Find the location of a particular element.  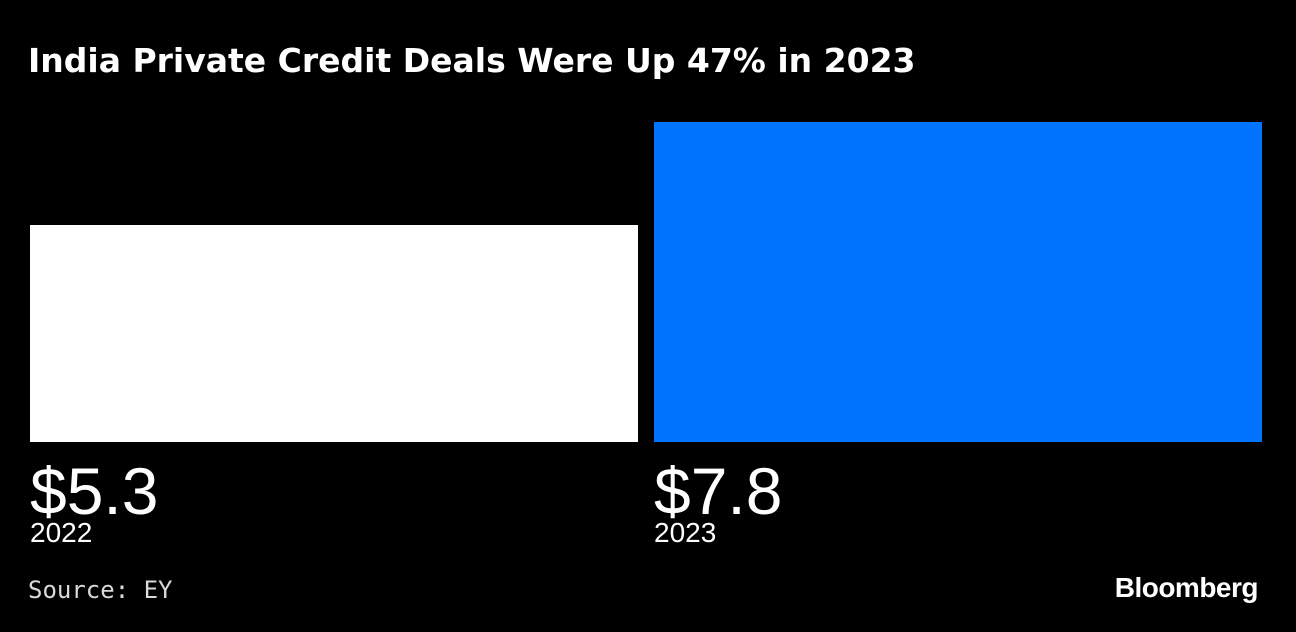

value-label-2022: $5.3 is located at coordinates (94, 491).